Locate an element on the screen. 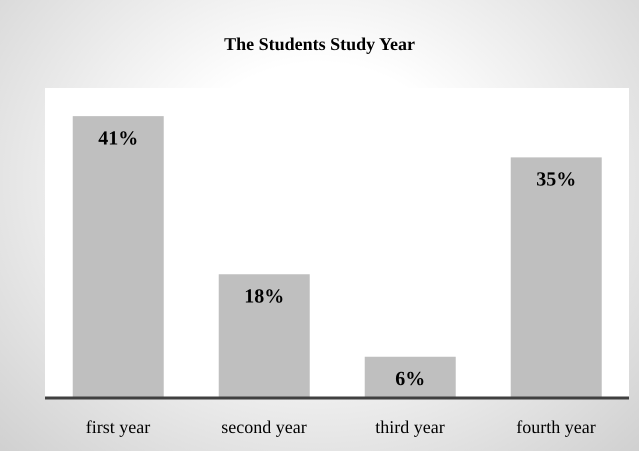  x-tick-label: fourth year is located at coordinates (556, 426).